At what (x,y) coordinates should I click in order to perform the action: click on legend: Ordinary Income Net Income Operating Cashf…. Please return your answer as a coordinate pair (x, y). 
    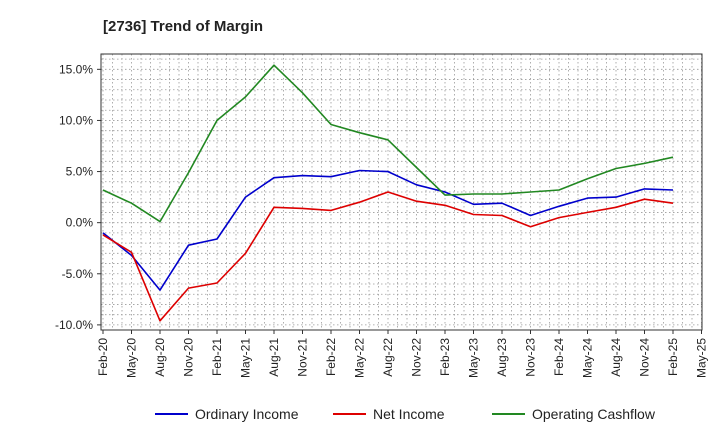
    Looking at the image, I should click on (405, 414).